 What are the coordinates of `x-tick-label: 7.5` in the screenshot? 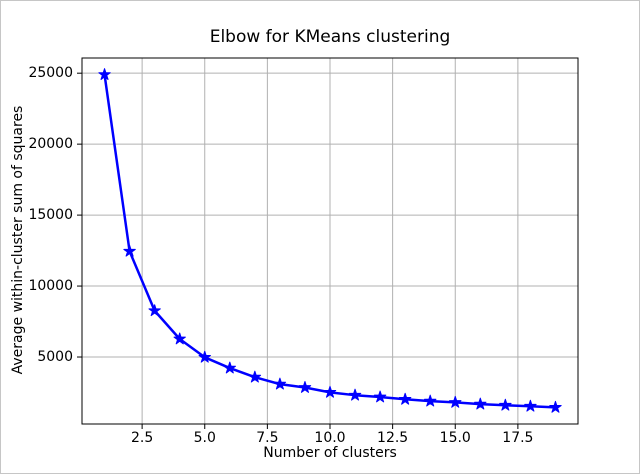 It's located at (267, 438).